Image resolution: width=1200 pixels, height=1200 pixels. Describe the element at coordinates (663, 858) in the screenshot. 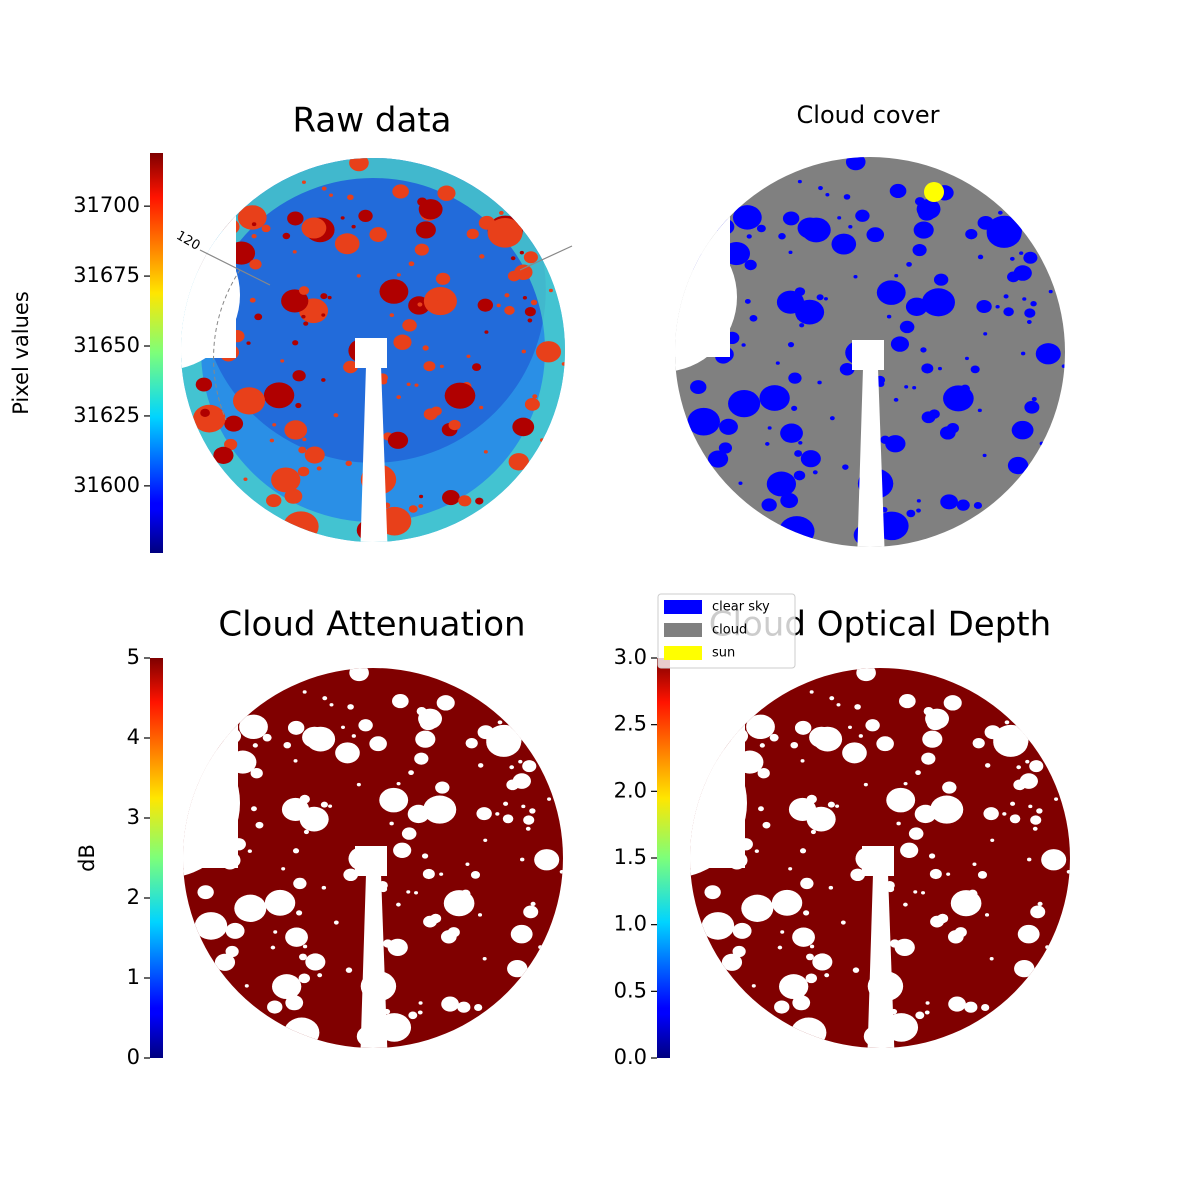

I see `colorbar` at that location.